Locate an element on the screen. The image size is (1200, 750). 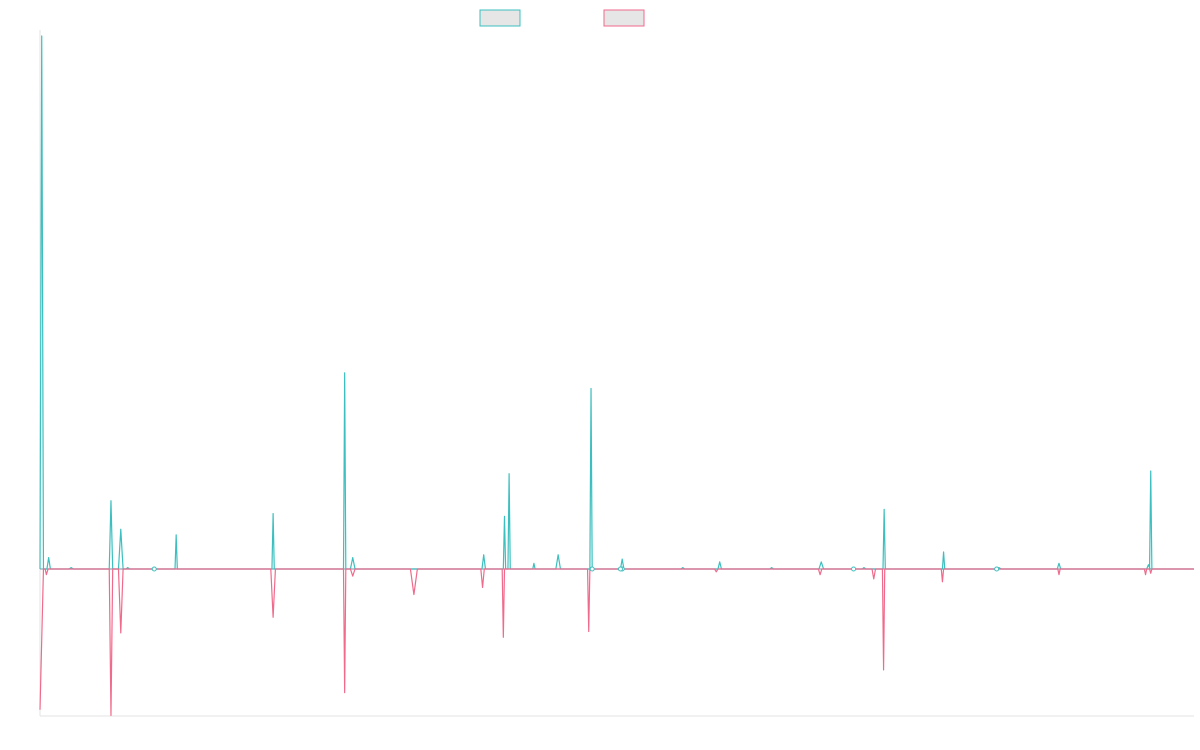
legend is located at coordinates (562, 18).